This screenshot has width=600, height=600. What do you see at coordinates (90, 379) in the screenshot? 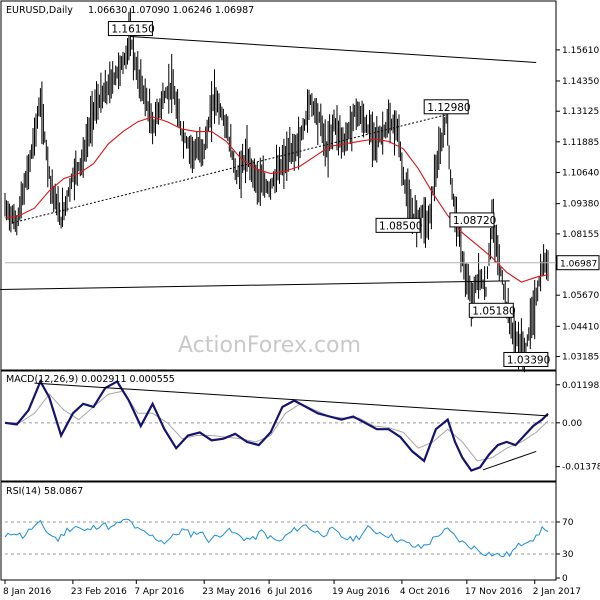
I see `macd-title: MACD(12,26,9) 0.002911 0.000555` at bounding box center [90, 379].